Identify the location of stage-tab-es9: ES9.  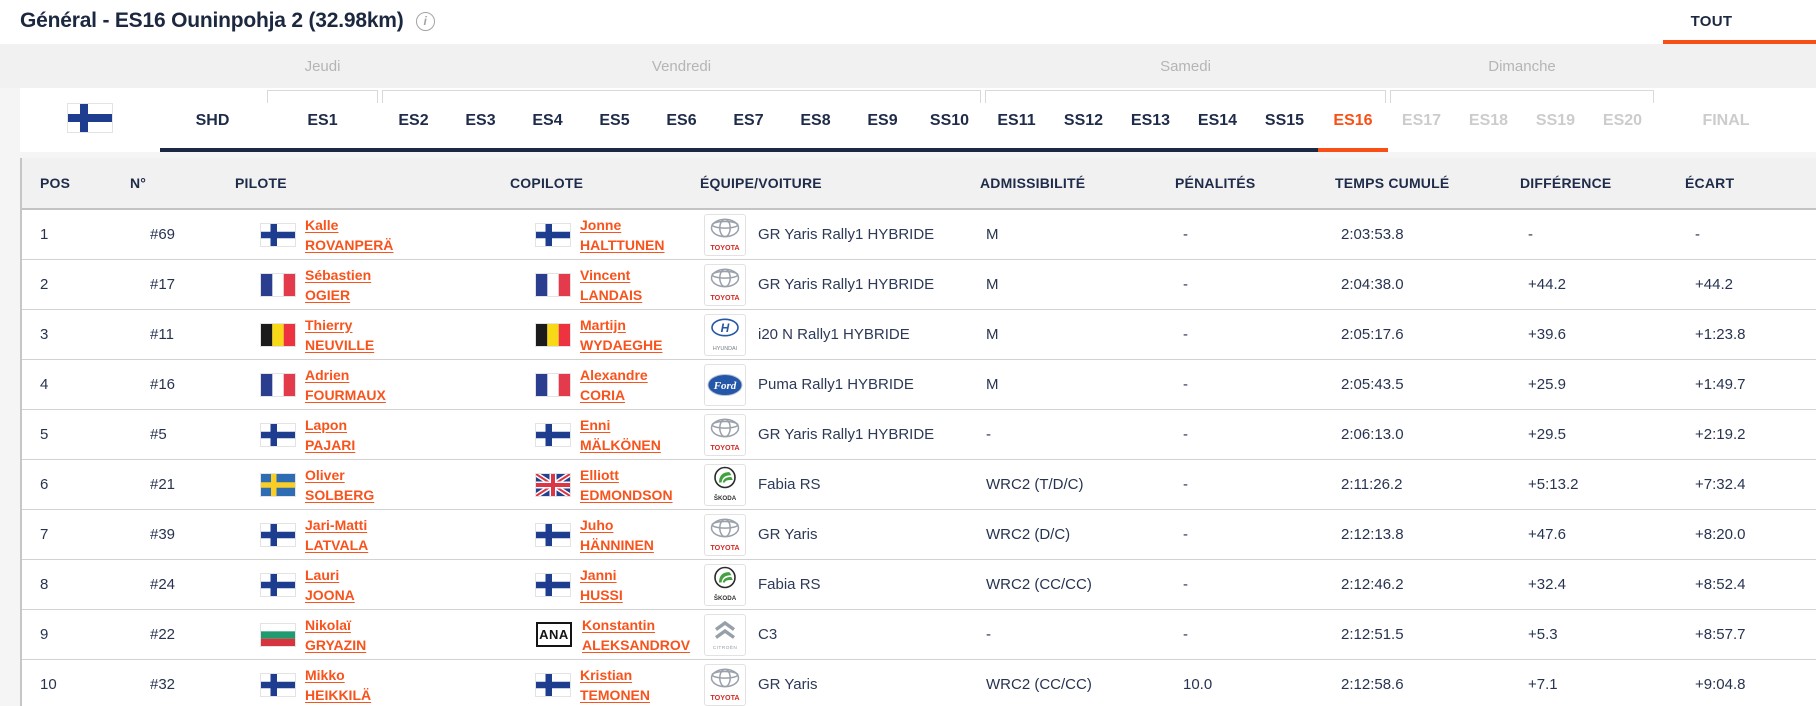
(882, 120).